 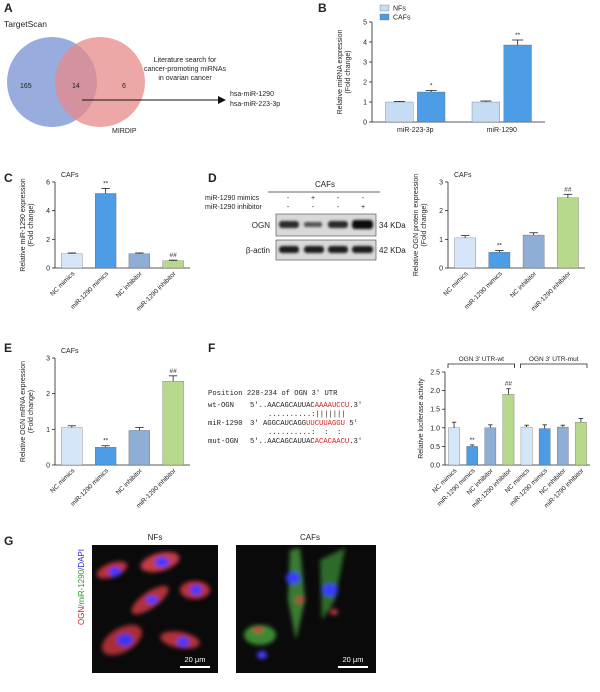 What do you see at coordinates (100, 82) in the screenshot?
I see `venn-circle-right` at bounding box center [100, 82].